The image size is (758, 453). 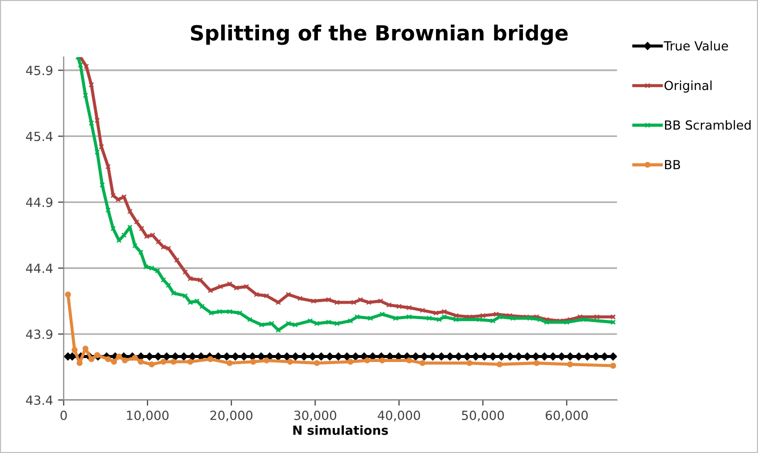 I want to click on y-tick-label: 44.4, so click(x=39, y=268).